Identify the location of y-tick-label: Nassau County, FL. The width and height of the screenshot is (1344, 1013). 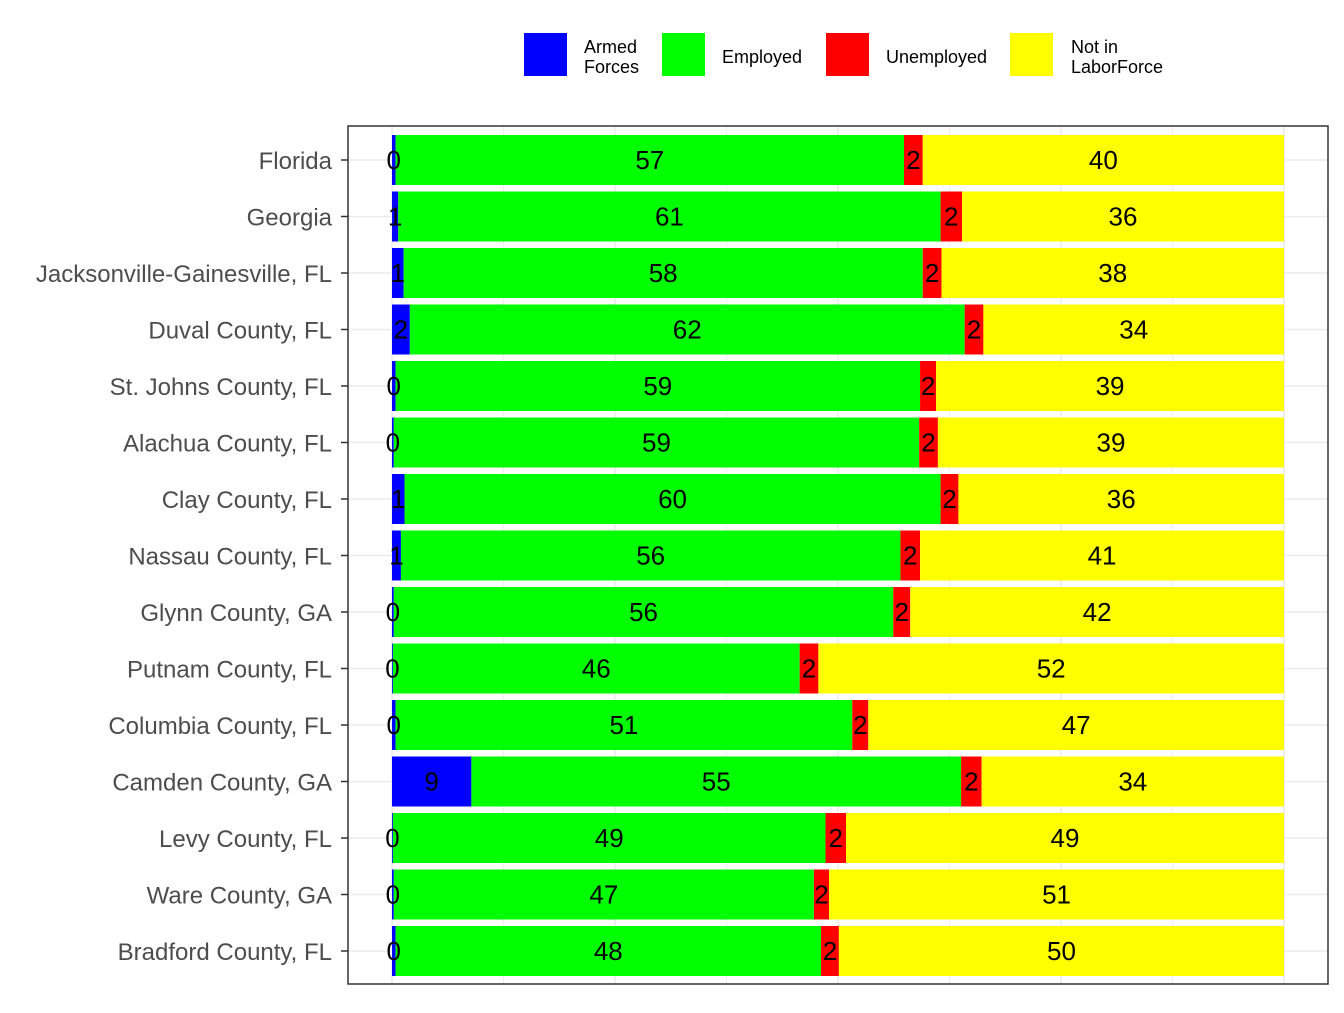
(230, 557).